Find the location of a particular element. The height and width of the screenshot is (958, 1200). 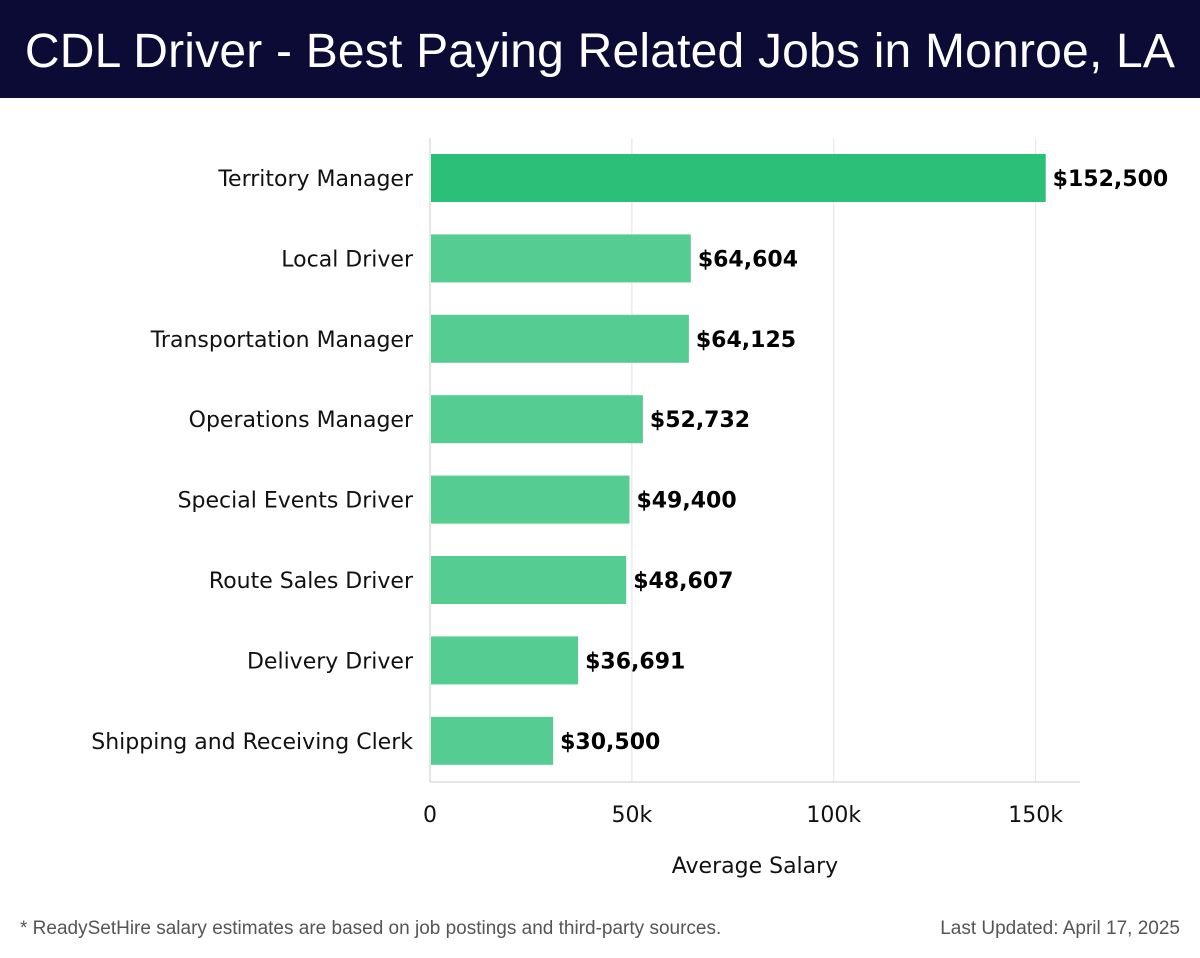

category-label: Route Sales Driver is located at coordinates (311, 581).